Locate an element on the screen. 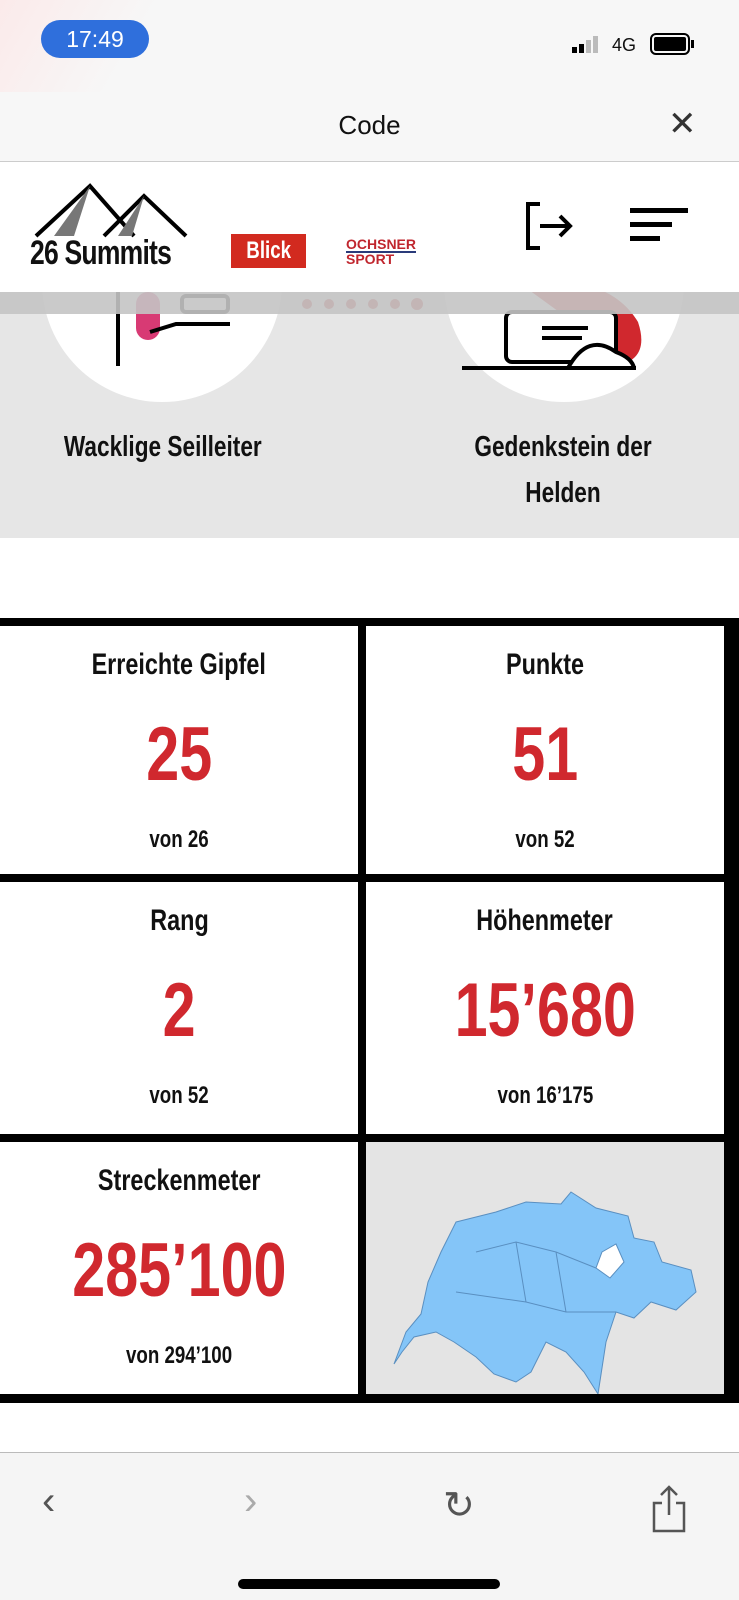  ochsner-sport-logo: OCHSNER SPORT is located at coordinates (381, 251).